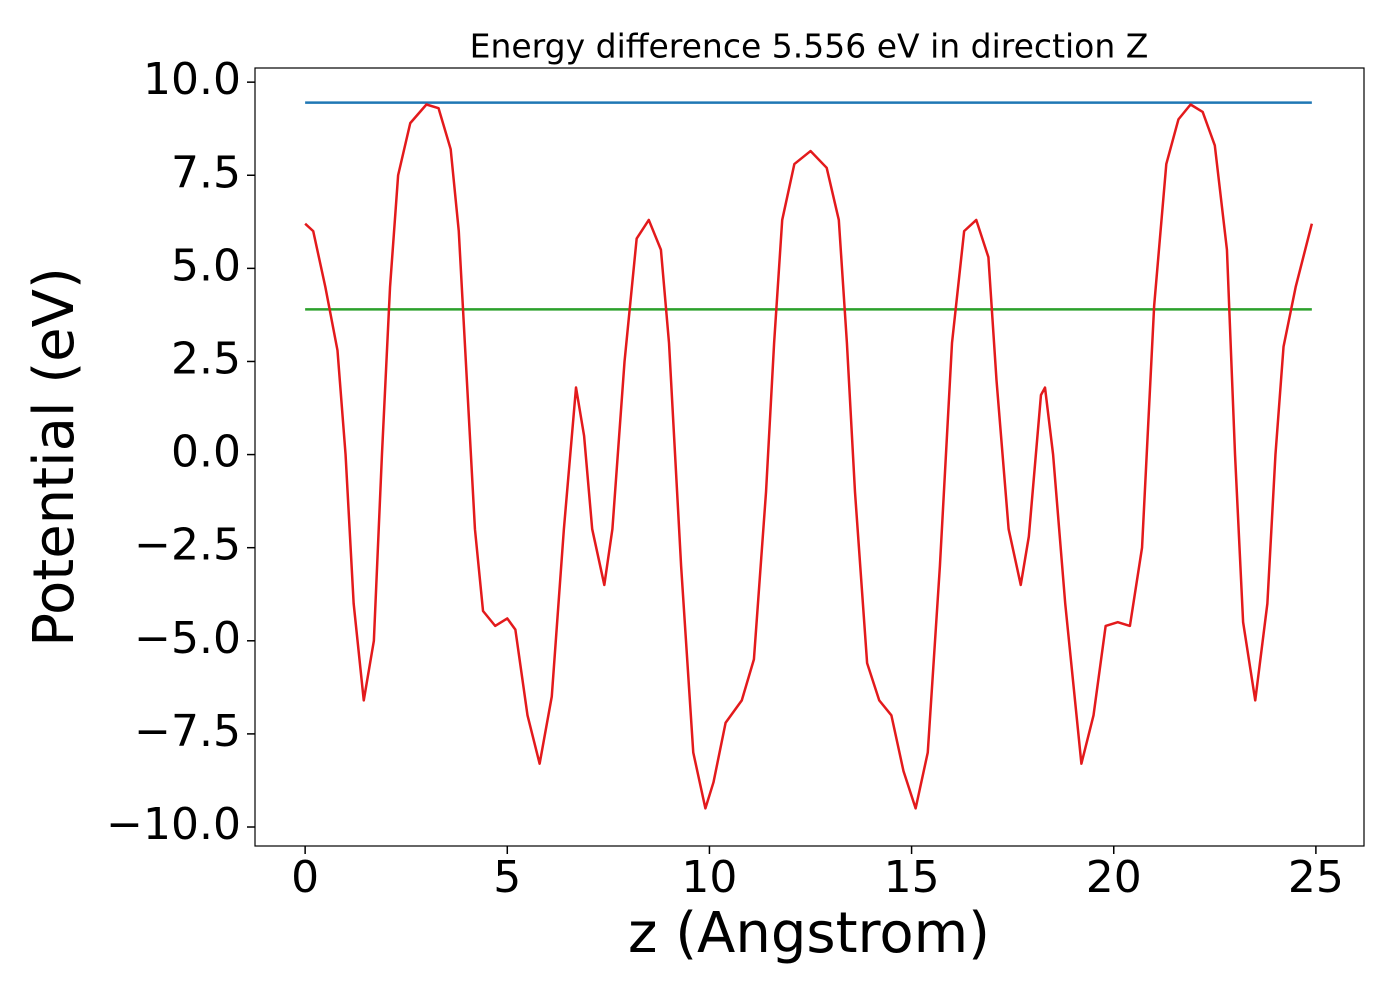  What do you see at coordinates (206, 265) in the screenshot?
I see `y-tick-label: 5.0` at bounding box center [206, 265].